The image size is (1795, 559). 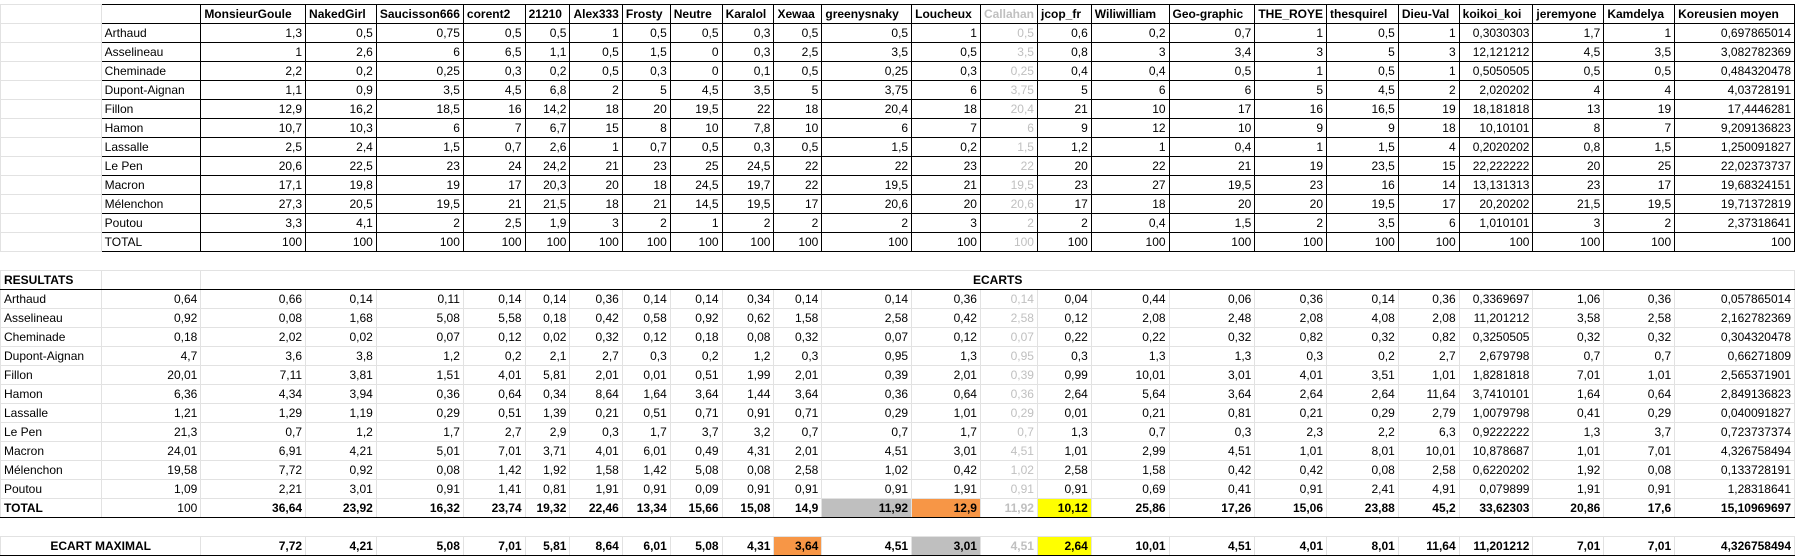 What do you see at coordinates (748, 71) in the screenshot?
I see `vote-value: 0,1` at bounding box center [748, 71].